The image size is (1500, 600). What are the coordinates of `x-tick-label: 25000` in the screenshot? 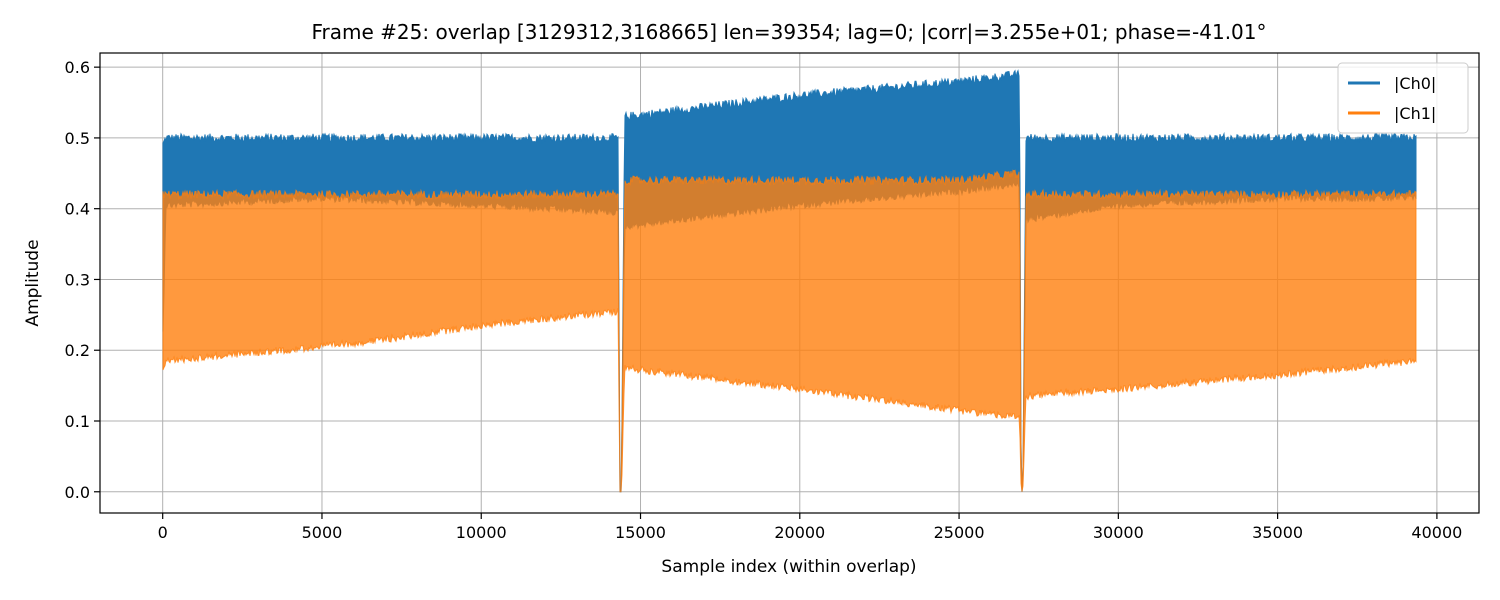 It's located at (959, 532).